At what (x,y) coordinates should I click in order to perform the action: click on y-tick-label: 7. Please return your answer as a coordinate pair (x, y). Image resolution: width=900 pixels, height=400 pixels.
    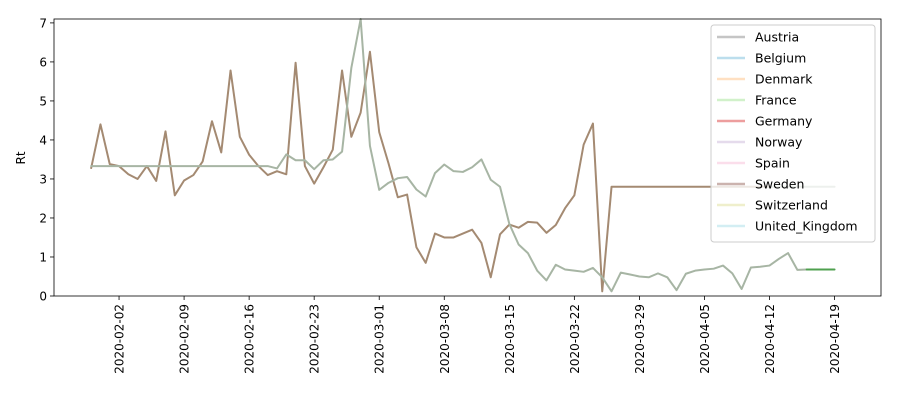
    Looking at the image, I should click on (43, 23).